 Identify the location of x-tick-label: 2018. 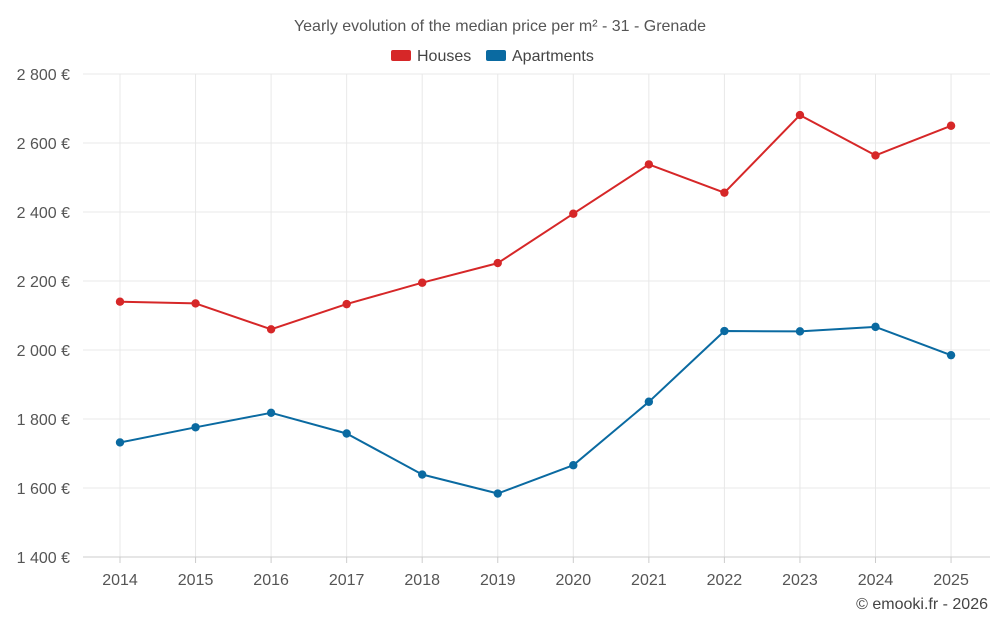
(422, 580).